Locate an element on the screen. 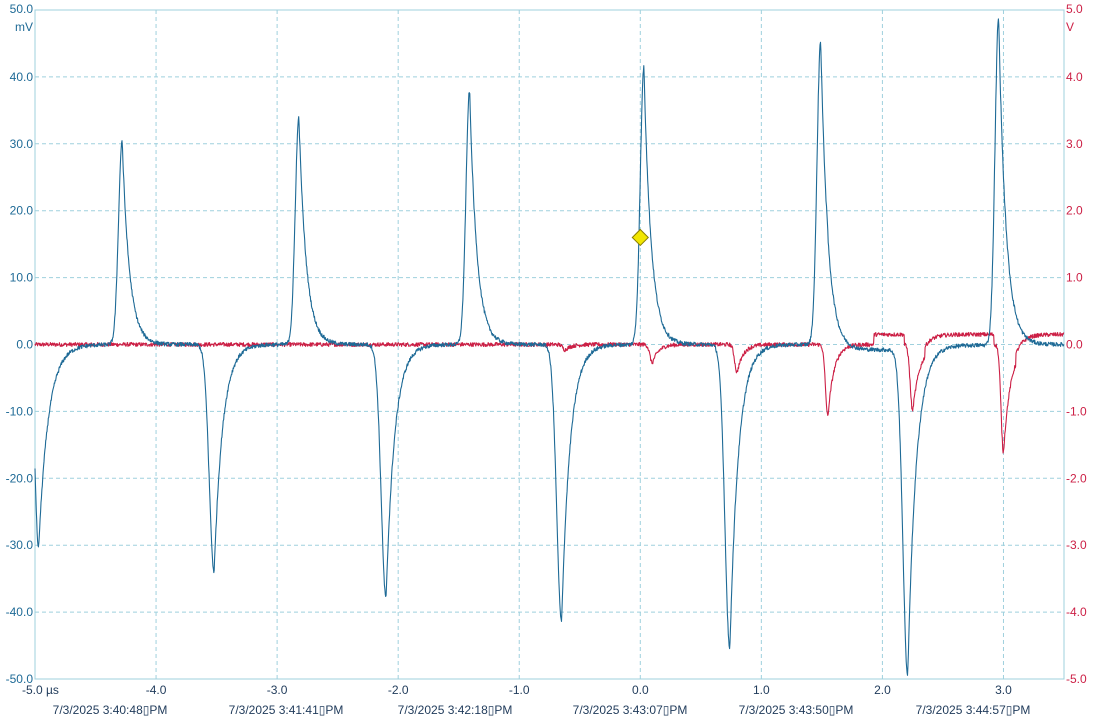  x-axis-ticks: -5.0 µs -4.0 -3.0 -2.0 -1.0 0.0 1.0 2.0 3.0 is located at coordinates (517, 690).